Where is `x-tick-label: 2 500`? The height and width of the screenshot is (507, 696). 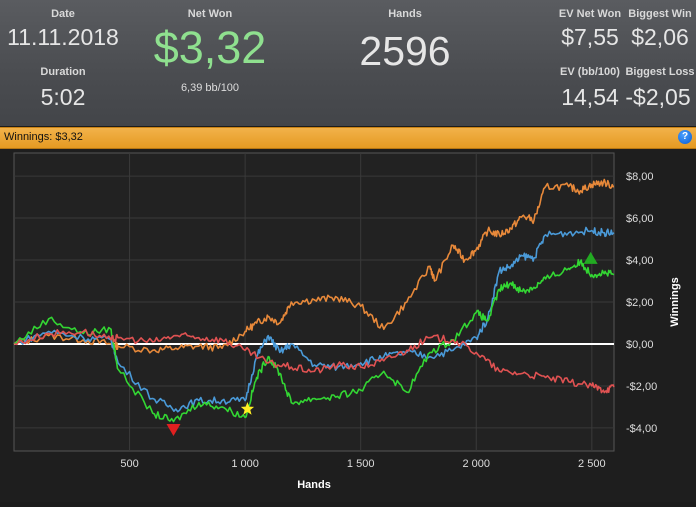 x-tick-label: 2 500 is located at coordinates (592, 464).